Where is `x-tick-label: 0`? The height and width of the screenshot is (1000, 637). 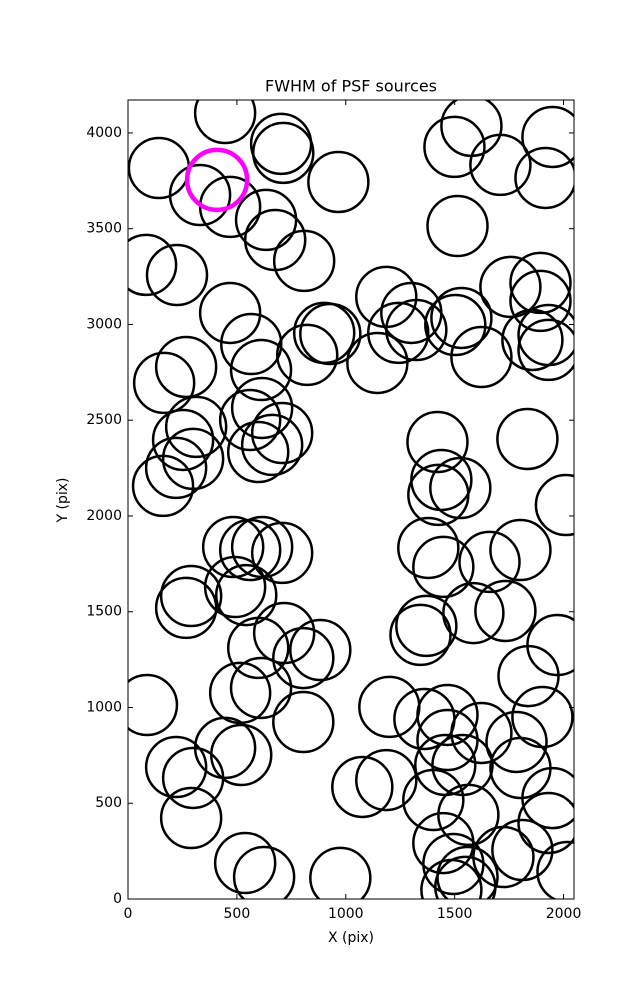 x-tick-label: 0 is located at coordinates (128, 914).